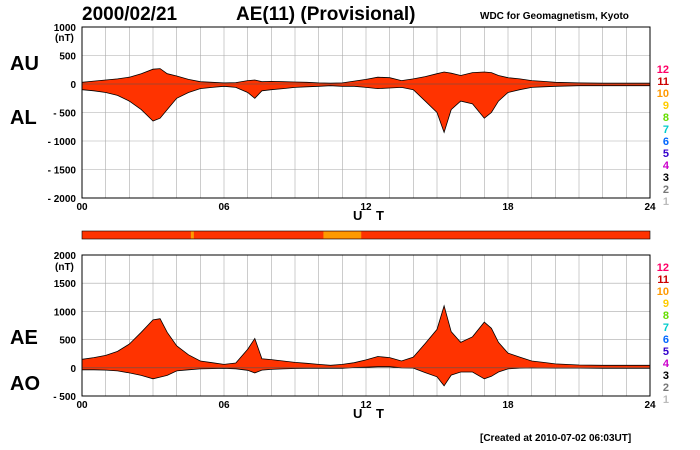  What do you see at coordinates (62, 171) in the screenshot?
I see `y-tick-label: - 1500` at bounding box center [62, 171].